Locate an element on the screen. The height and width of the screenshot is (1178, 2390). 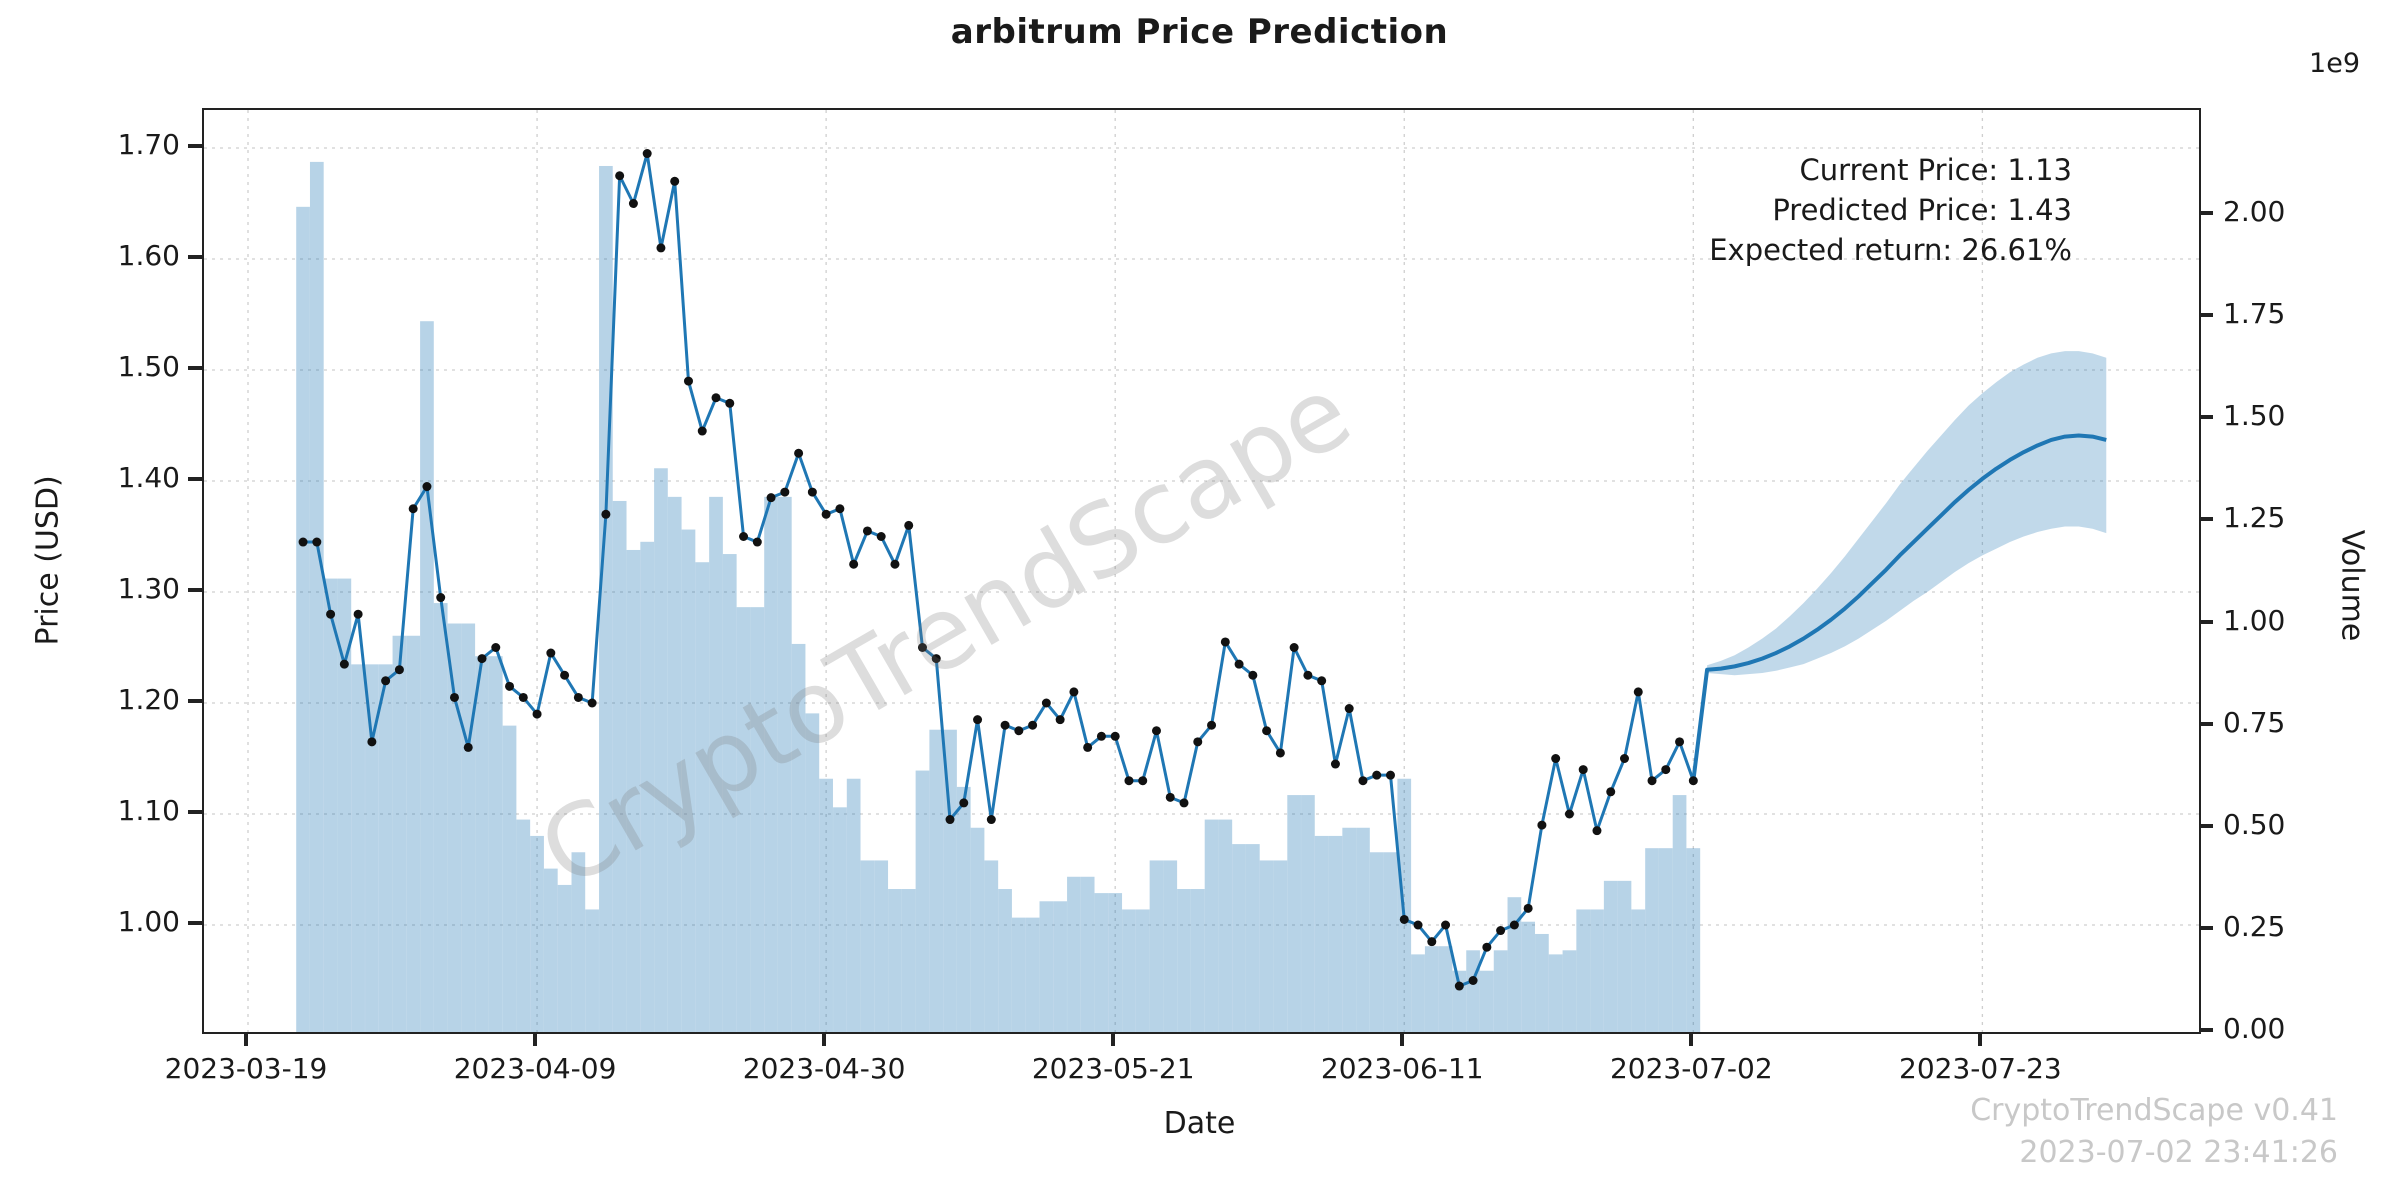
x-tick-label: 2023-04-09 is located at coordinates (535, 1068).